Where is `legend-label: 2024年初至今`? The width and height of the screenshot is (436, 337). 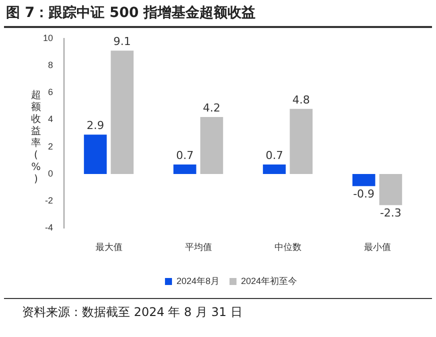
legend-label: 2024年初至今 is located at coordinates (269, 281).